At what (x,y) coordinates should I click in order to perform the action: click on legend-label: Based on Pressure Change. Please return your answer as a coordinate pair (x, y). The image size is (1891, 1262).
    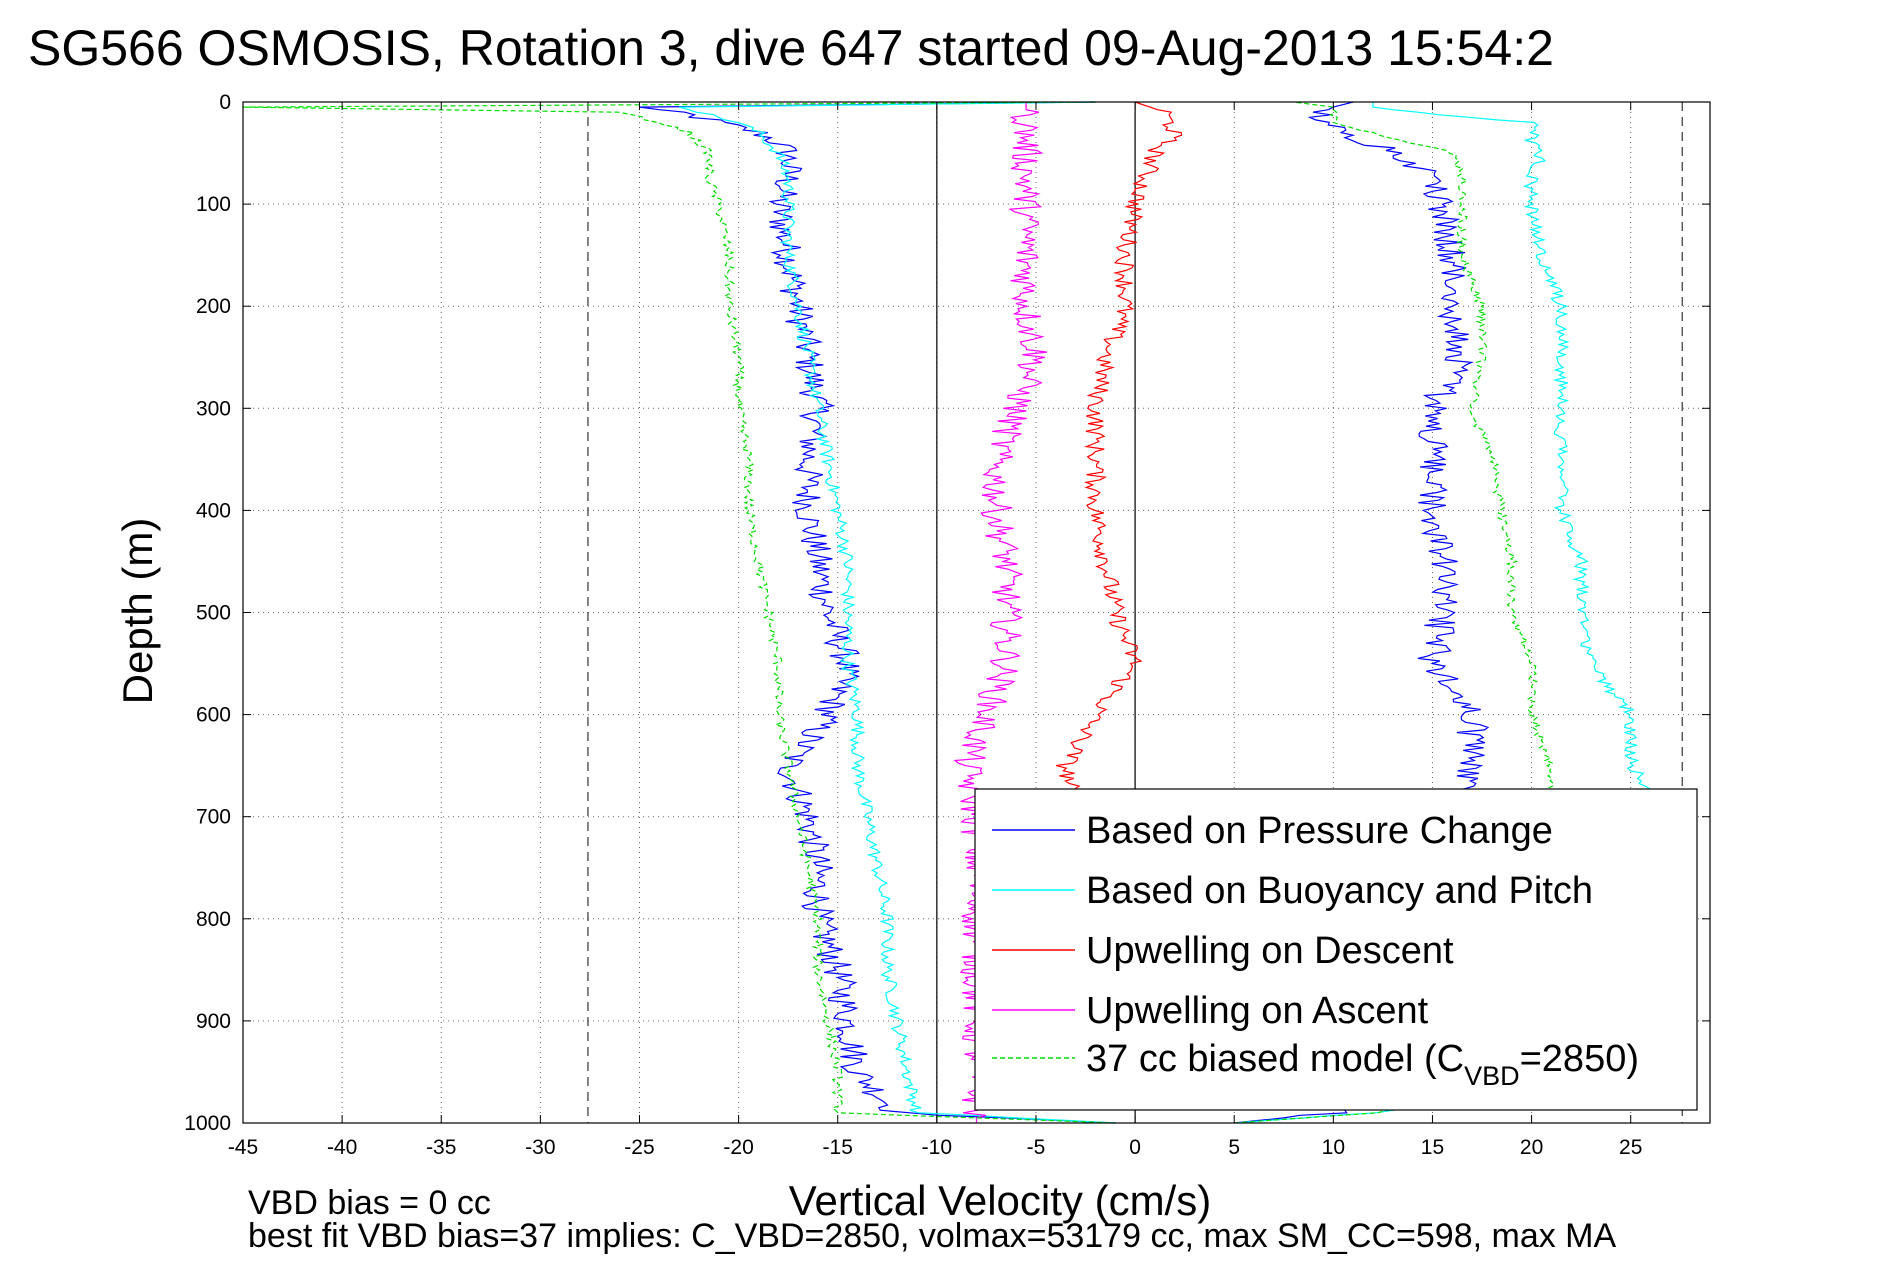
    Looking at the image, I should click on (1319, 831).